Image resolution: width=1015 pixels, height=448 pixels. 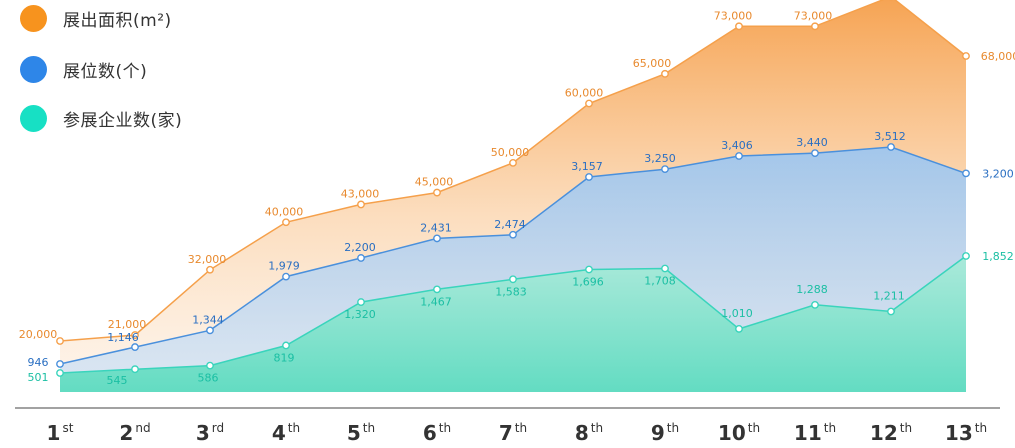 What do you see at coordinates (890, 136) in the screenshot?
I see `data-label-booths-12: 3,512` at bounding box center [890, 136].